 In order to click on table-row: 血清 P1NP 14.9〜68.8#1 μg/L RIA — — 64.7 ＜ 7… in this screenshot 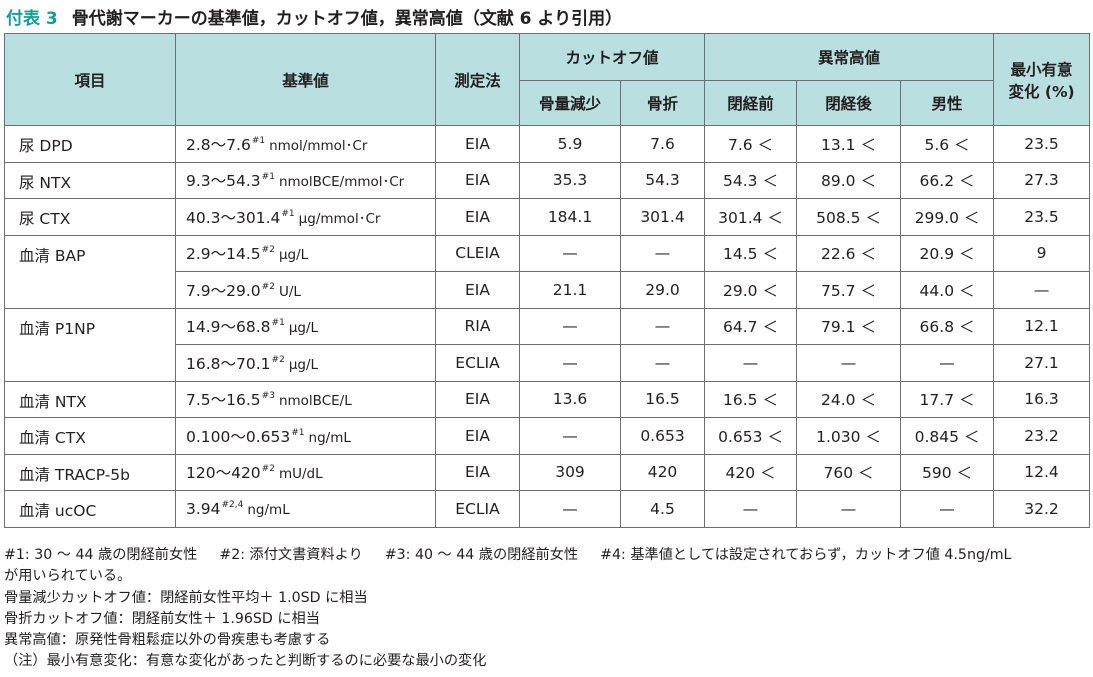, I will do `click(547, 344)`.